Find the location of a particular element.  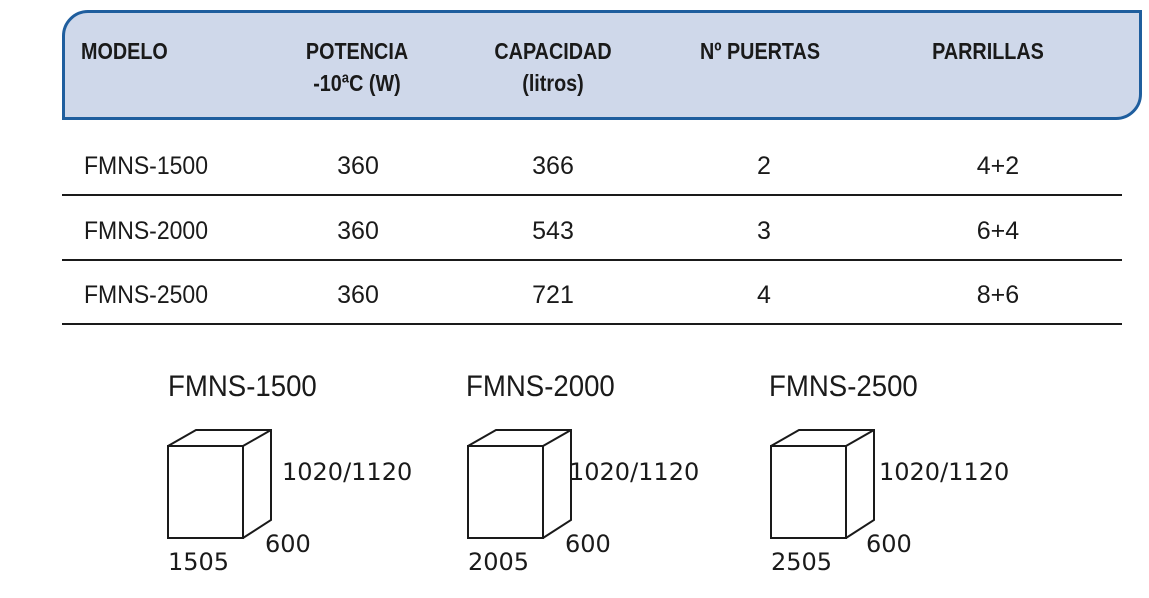

header-modelo: MODELO is located at coordinates (124, 51).